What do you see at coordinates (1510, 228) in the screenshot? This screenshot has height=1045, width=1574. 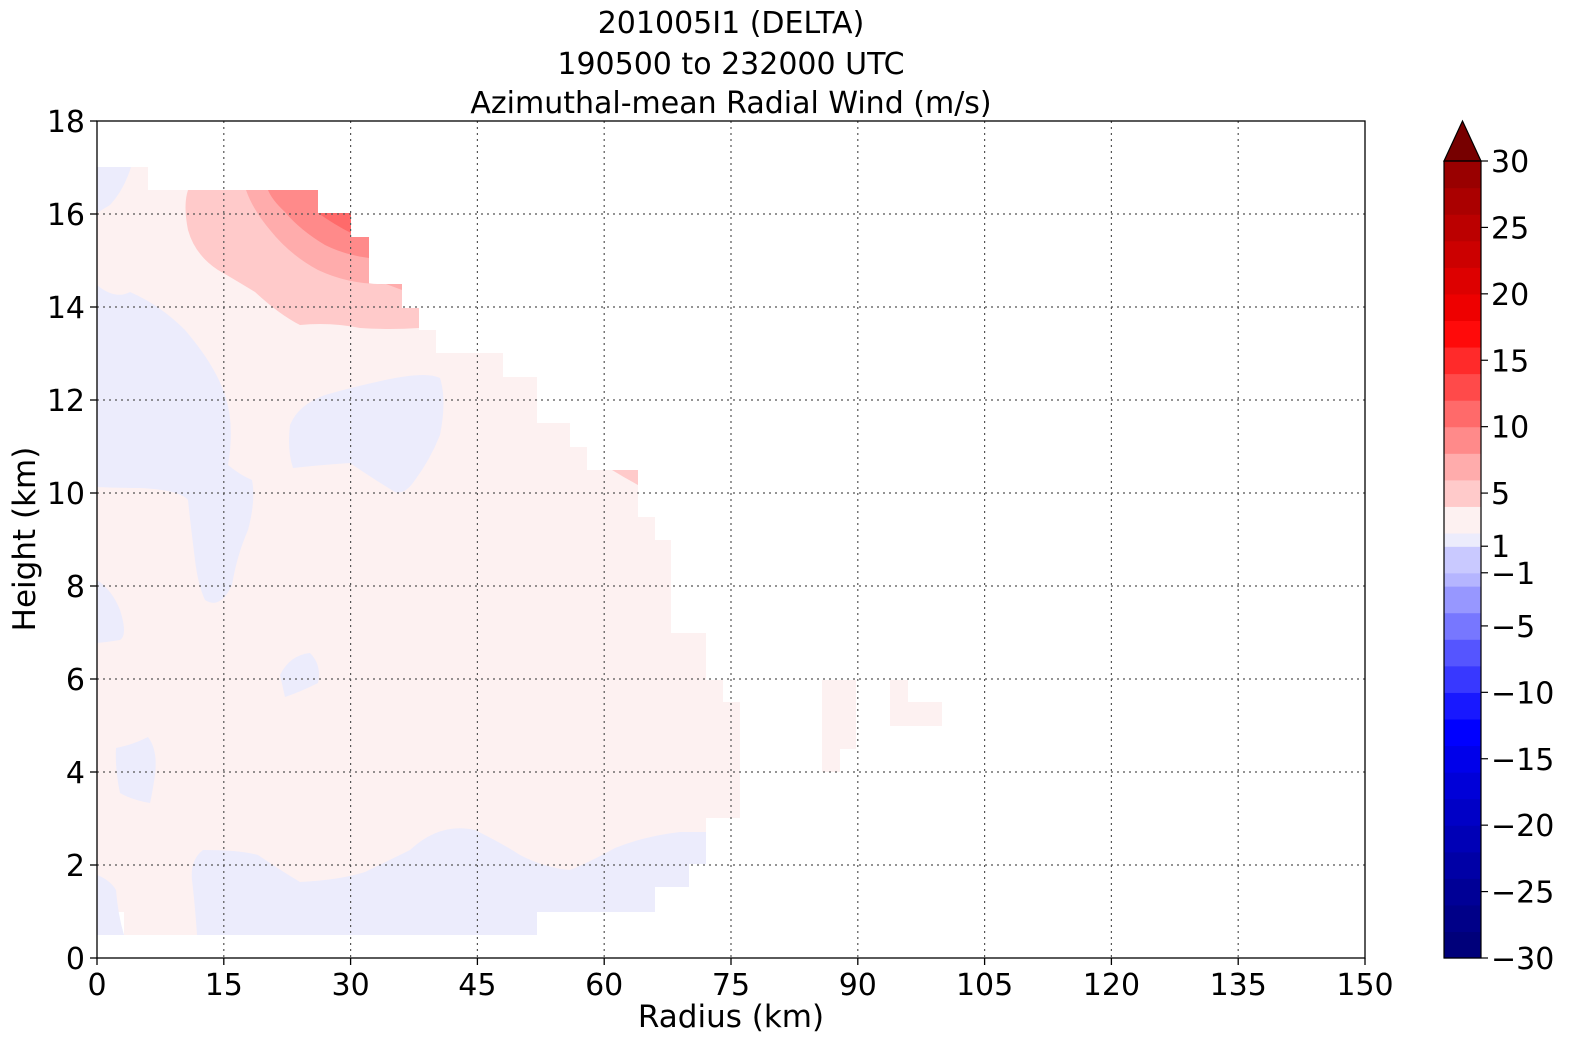 I see `colorbar-tick-label: 25` at bounding box center [1510, 228].